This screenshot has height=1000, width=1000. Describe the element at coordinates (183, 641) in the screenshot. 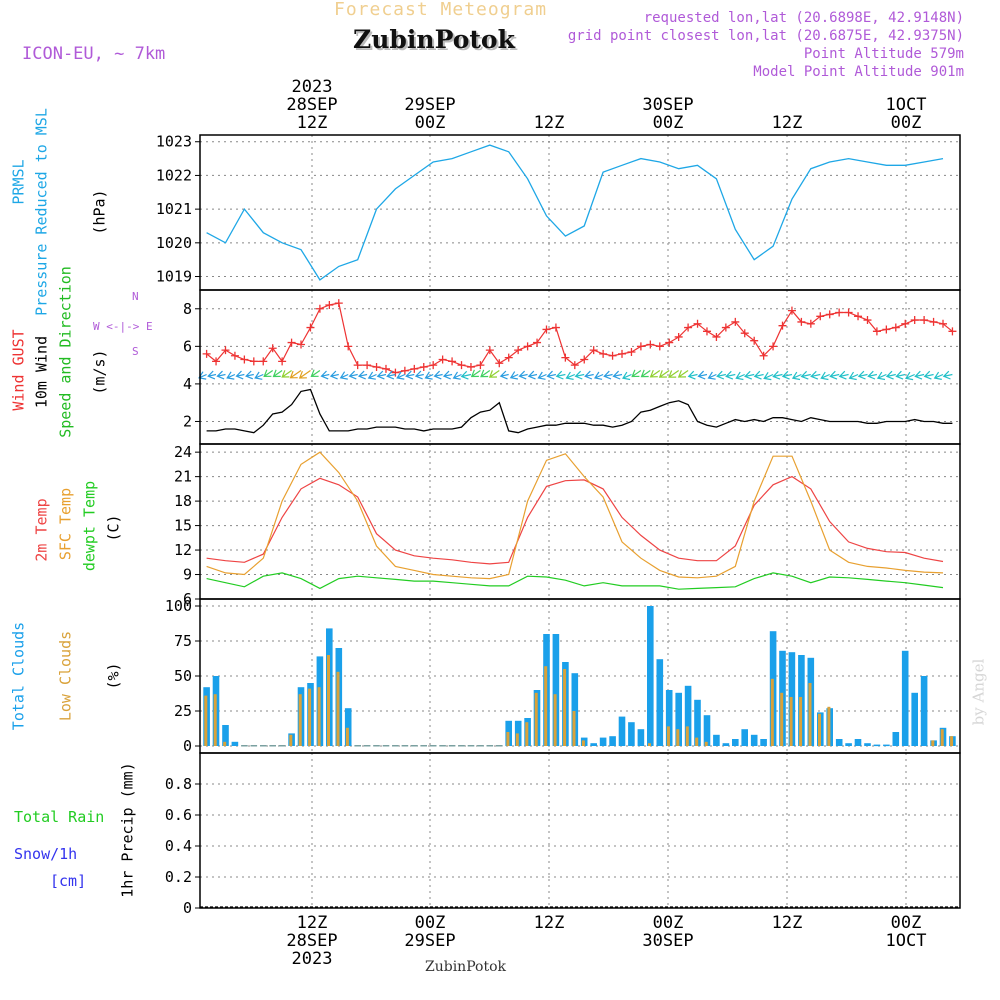

I see `y-tick-label: 75` at that location.